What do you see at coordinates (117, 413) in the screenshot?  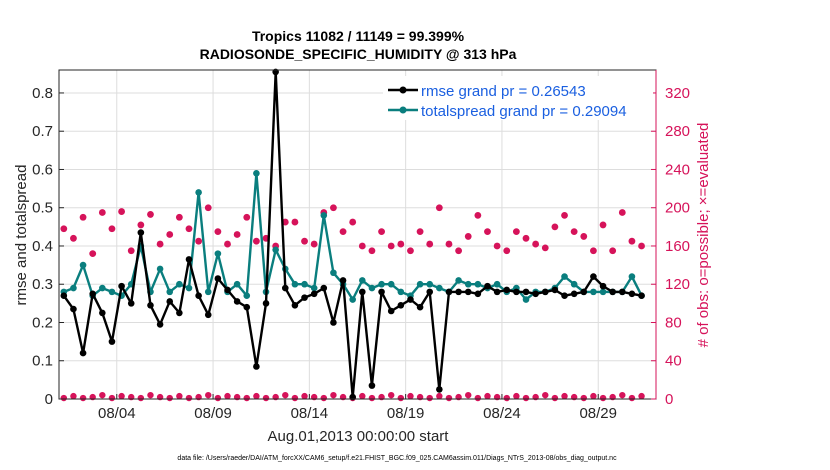 I see `x-tick-label: 08/04` at bounding box center [117, 413].